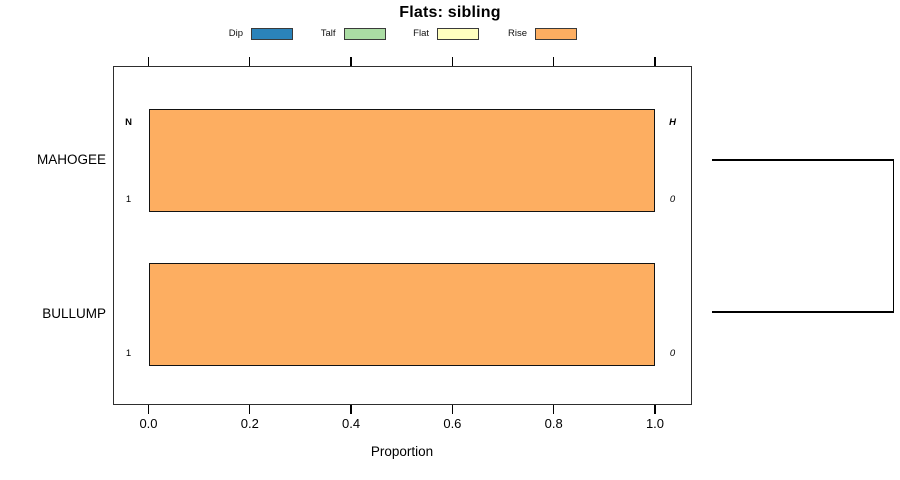  I want to click on dendrogram-right-line, so click(893, 236).